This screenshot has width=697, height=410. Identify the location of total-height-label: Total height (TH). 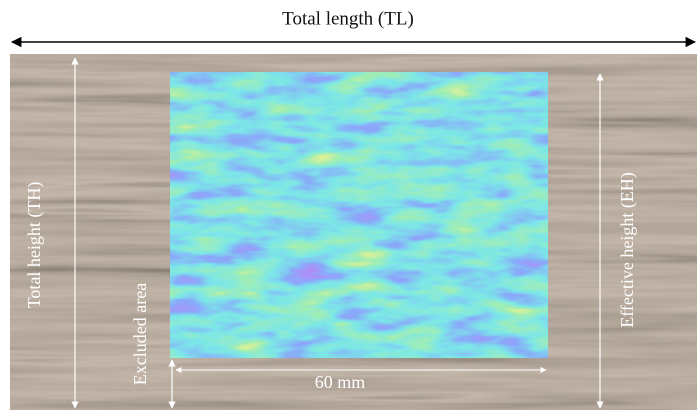
(34, 245).